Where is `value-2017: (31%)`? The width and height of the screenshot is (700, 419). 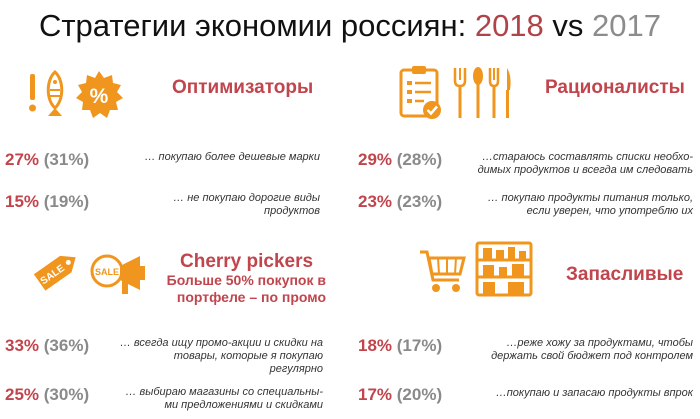 value-2017: (31%) is located at coordinates (66, 159).